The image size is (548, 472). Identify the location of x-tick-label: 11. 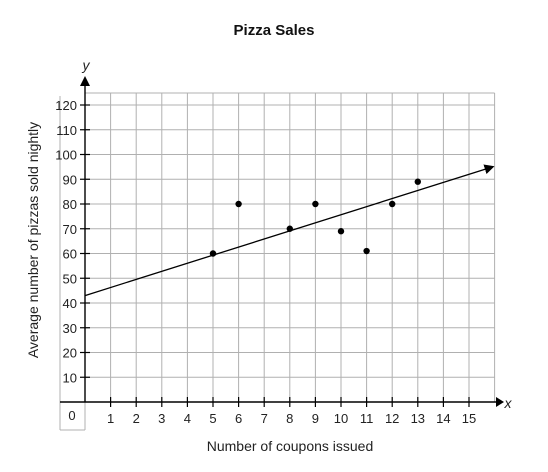
(367, 418).